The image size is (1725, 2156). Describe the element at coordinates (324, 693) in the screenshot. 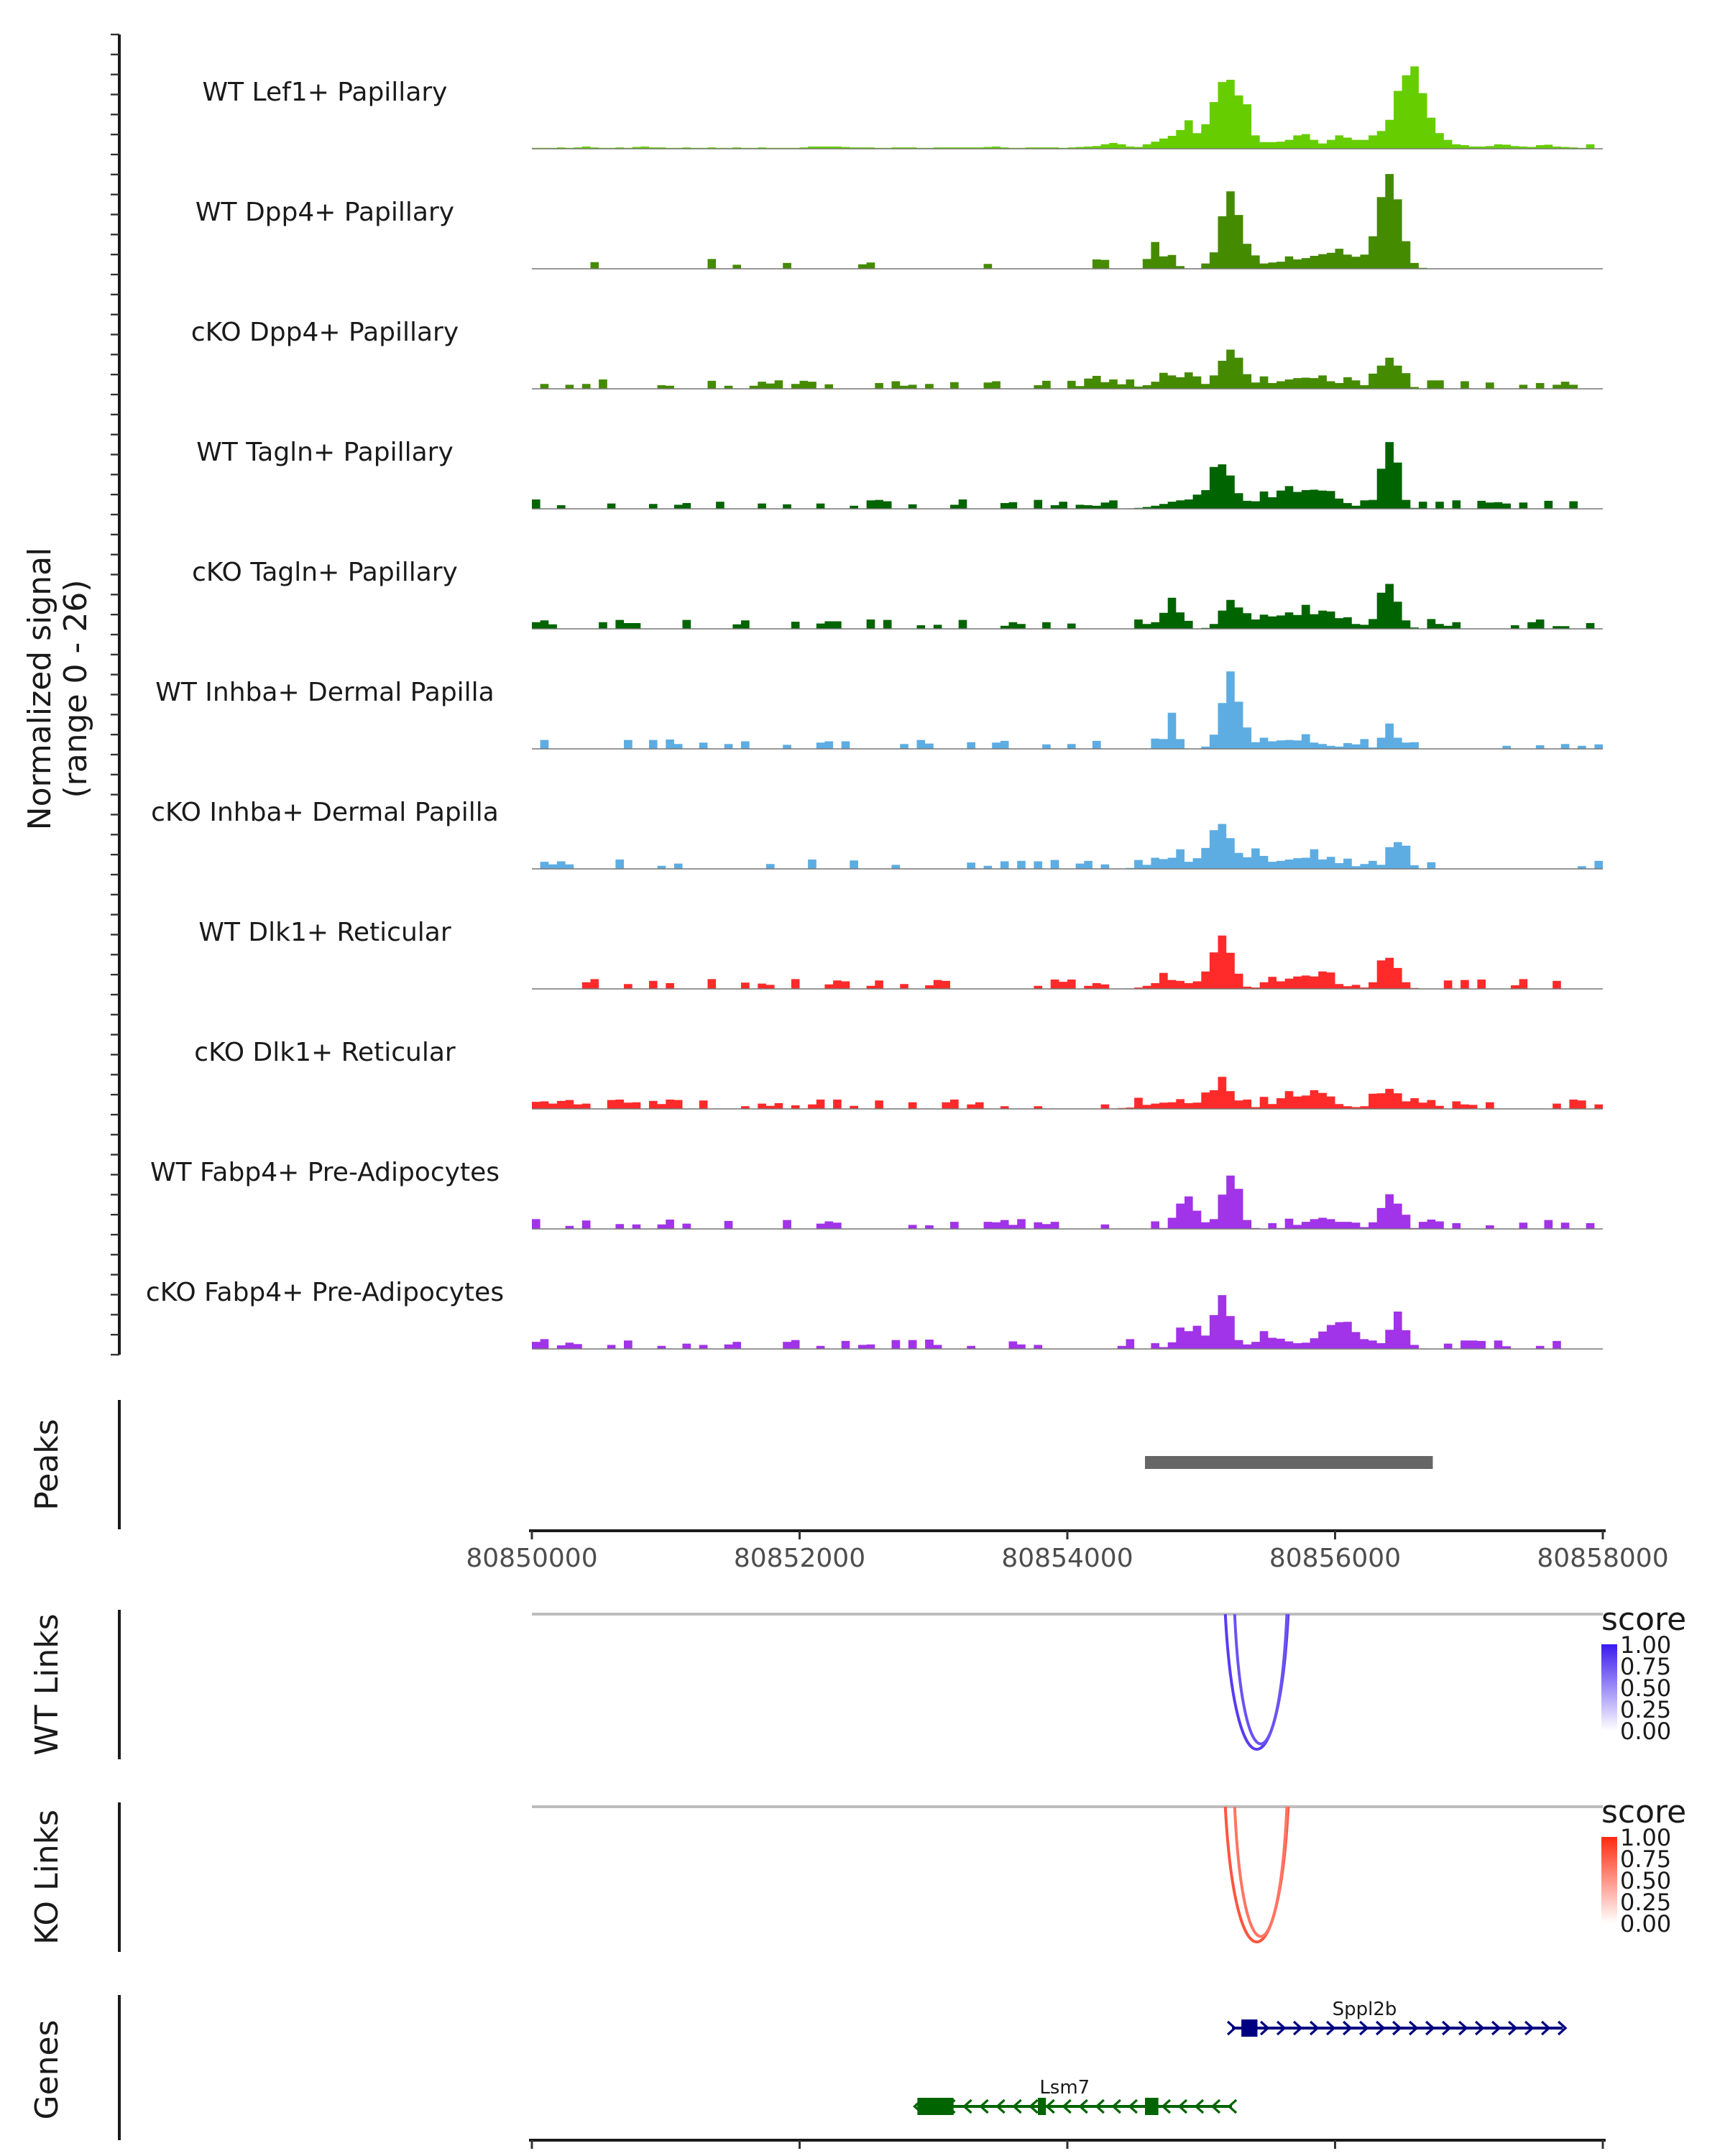

I see `track-label: WT Inhba+ Dermal Papilla` at that location.